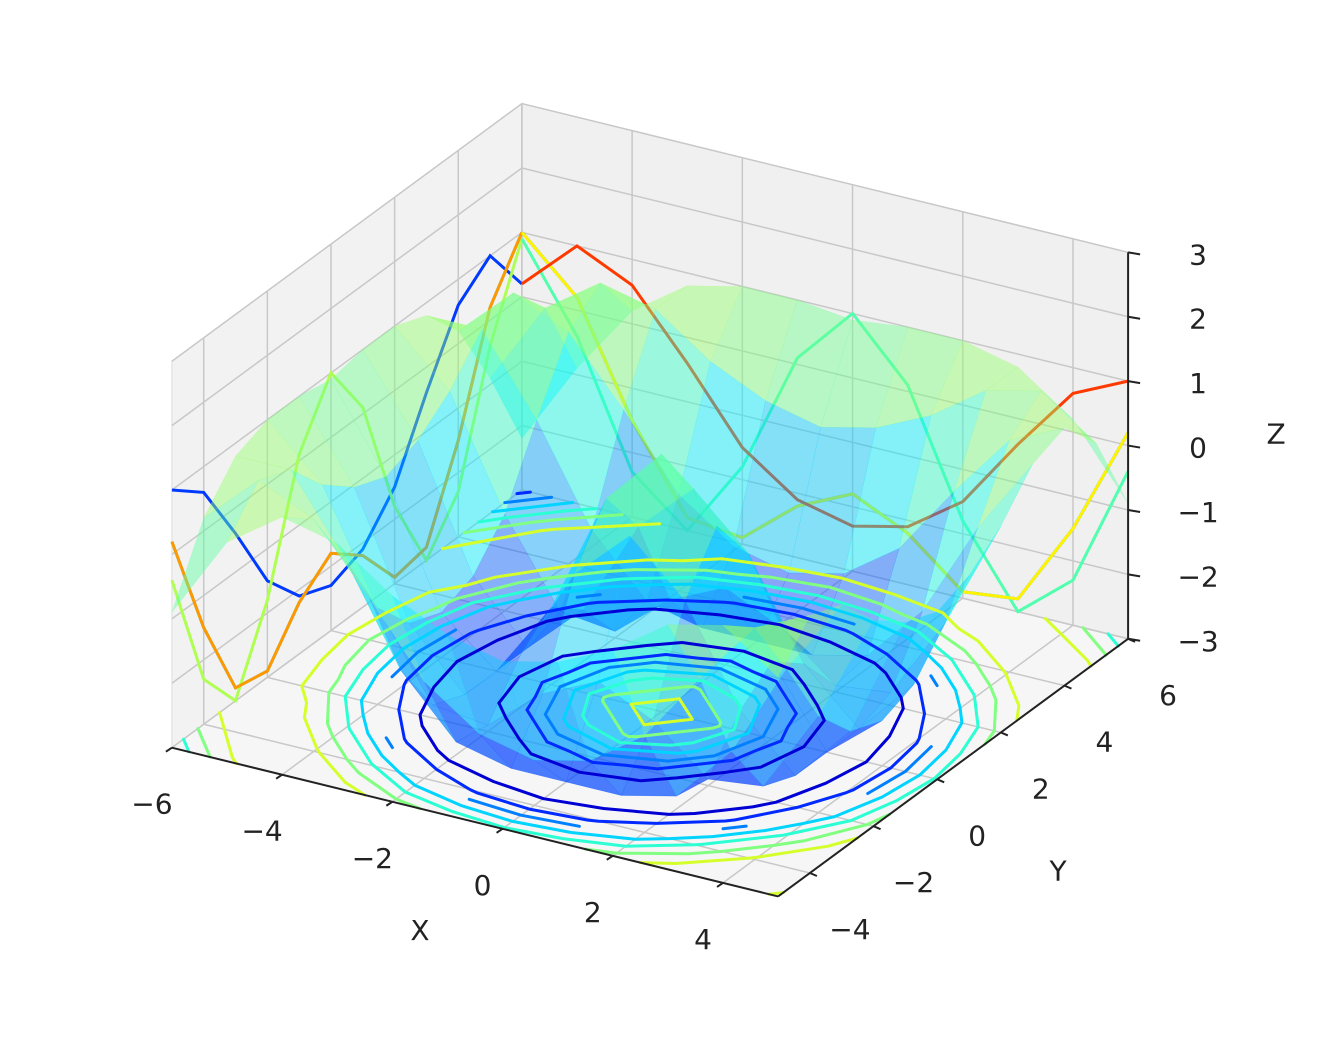  I want to click on y-tick-label: 6, so click(1168, 695).